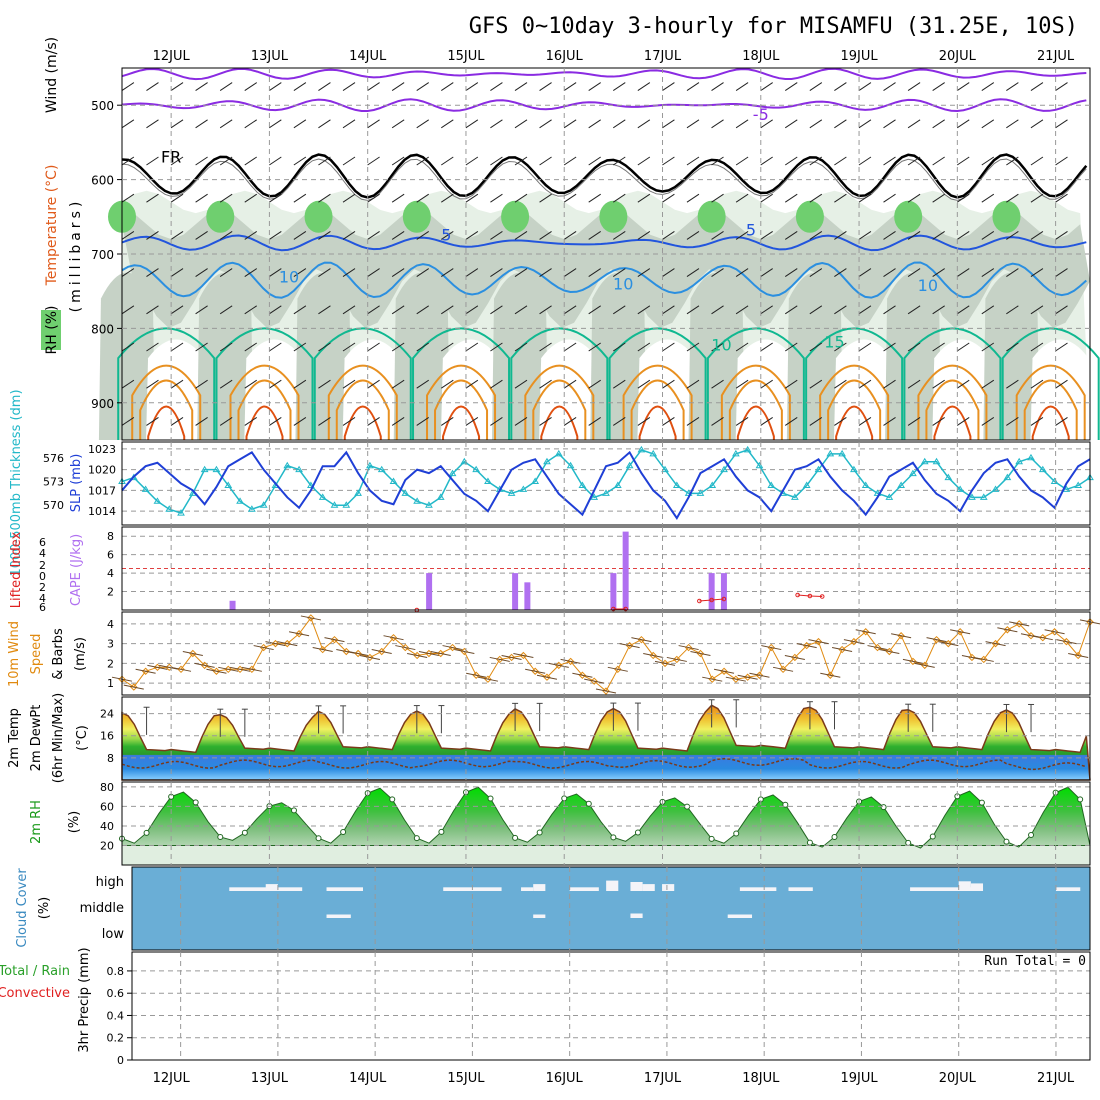 Image resolution: width=1100 pixels, height=1100 pixels. I want to click on precip-tick-label: 0.6, so click(116, 993).